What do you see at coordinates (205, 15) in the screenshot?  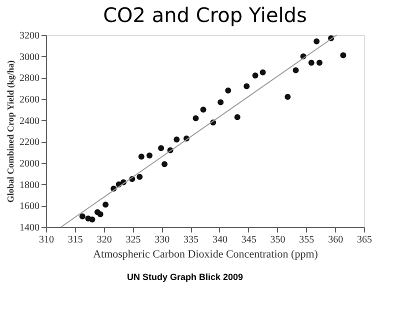 I see `chart-title: CO2 and Crop Yields` at bounding box center [205, 15].